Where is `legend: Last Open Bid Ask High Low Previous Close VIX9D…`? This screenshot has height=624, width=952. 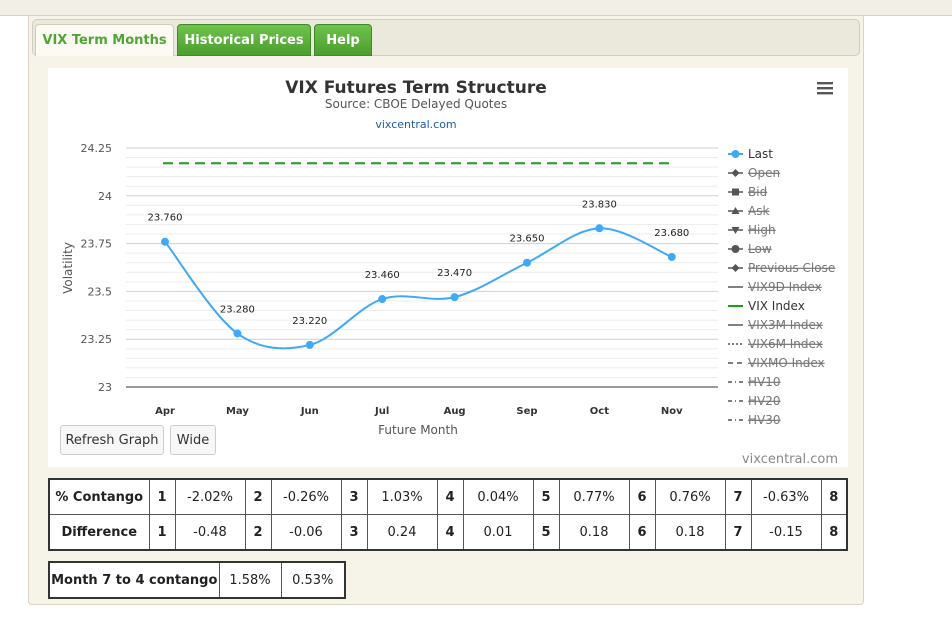 legend: Last Open Bid Ask High Low Previous Close VIX9D… is located at coordinates (781, 287).